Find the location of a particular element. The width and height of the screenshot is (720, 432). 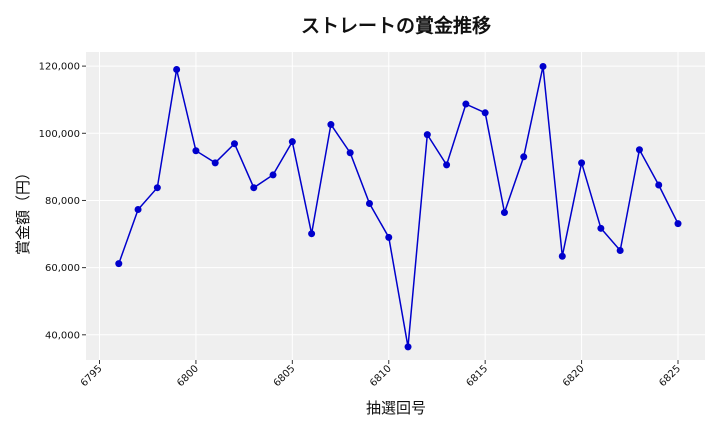

y-tick-label: 100,000 is located at coordinates (59, 134).